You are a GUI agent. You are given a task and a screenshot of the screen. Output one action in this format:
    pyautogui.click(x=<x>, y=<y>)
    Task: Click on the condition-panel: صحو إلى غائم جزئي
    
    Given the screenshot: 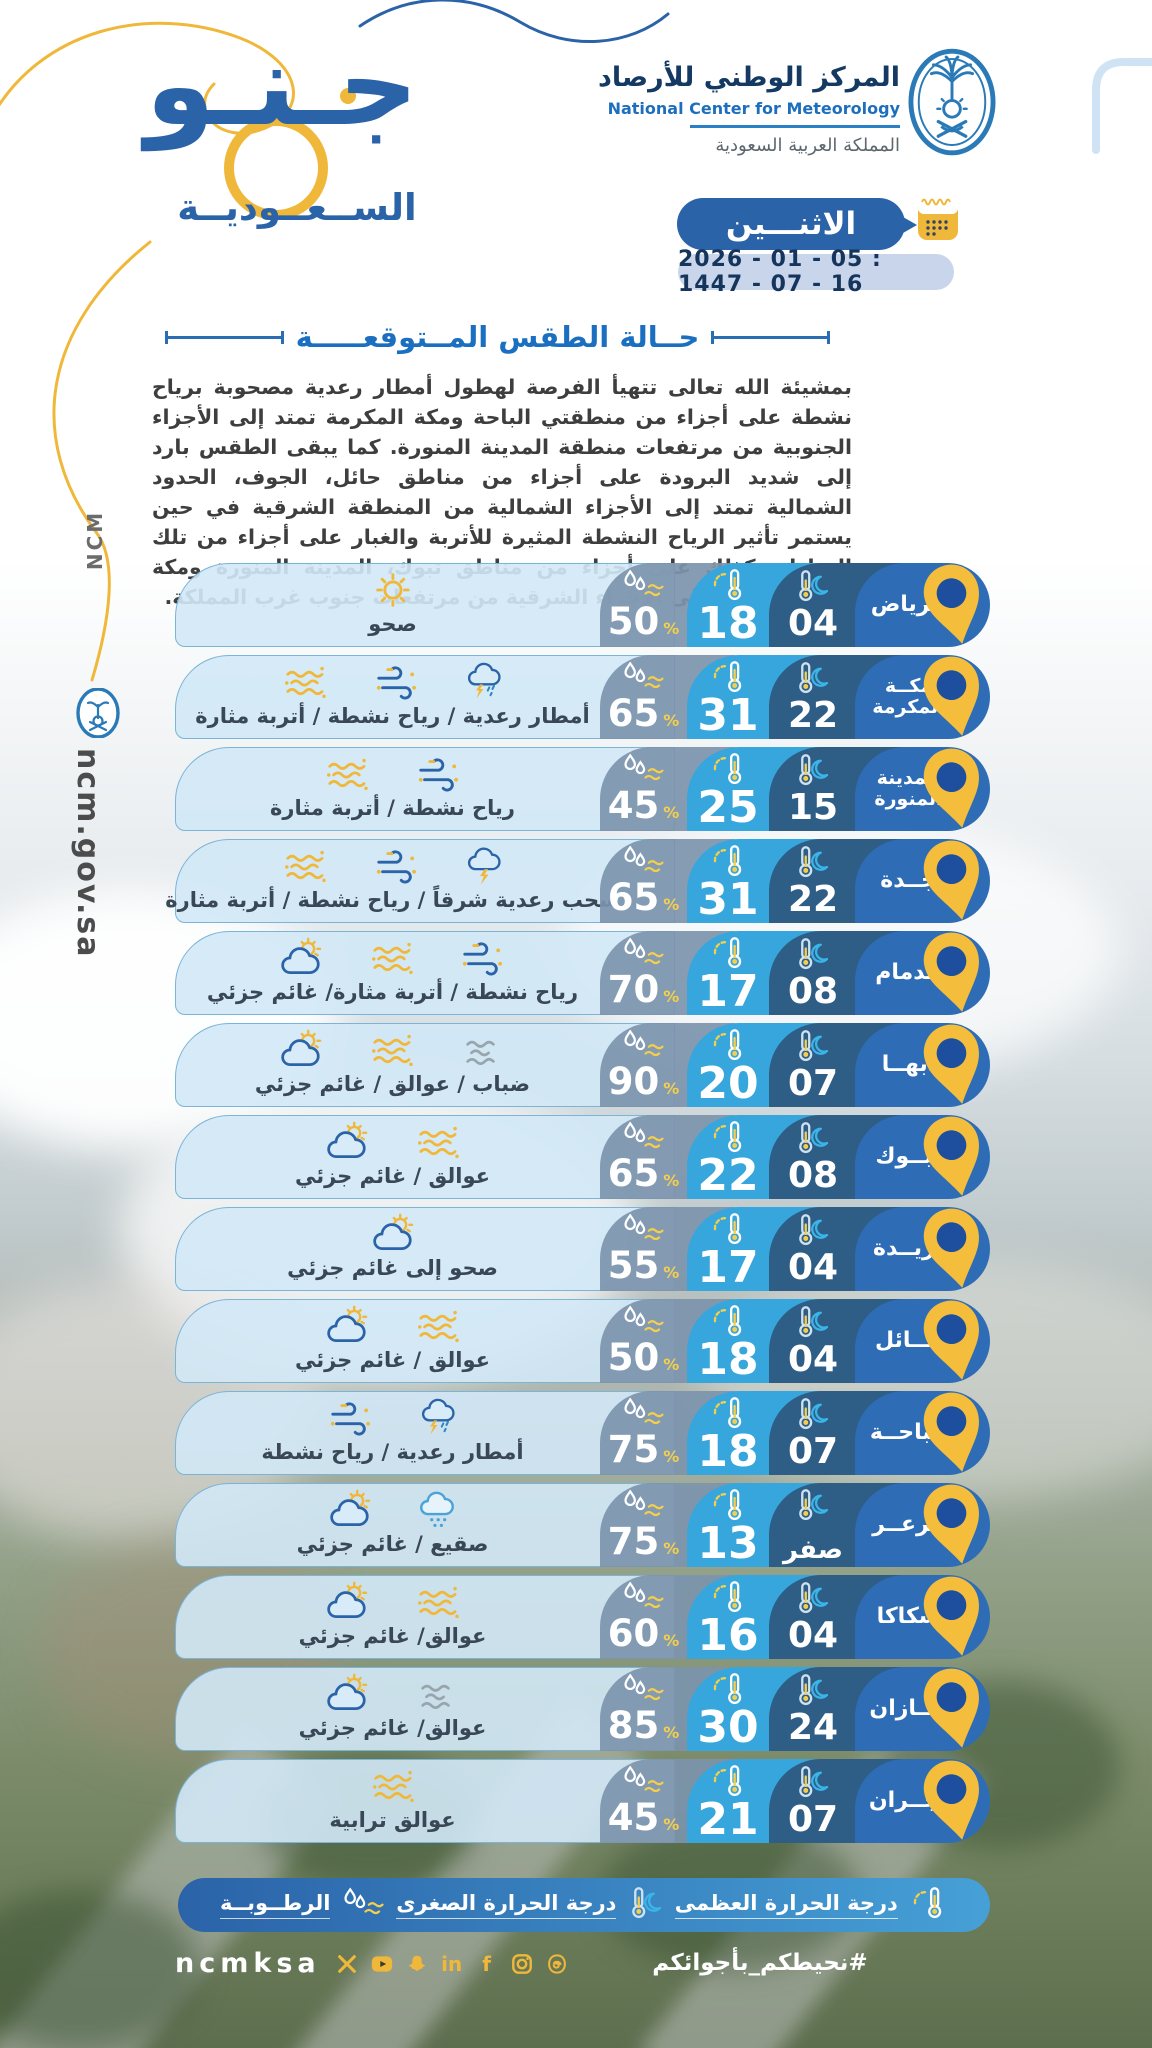 What is the action you would take?
    pyautogui.click(x=425, y=1249)
    